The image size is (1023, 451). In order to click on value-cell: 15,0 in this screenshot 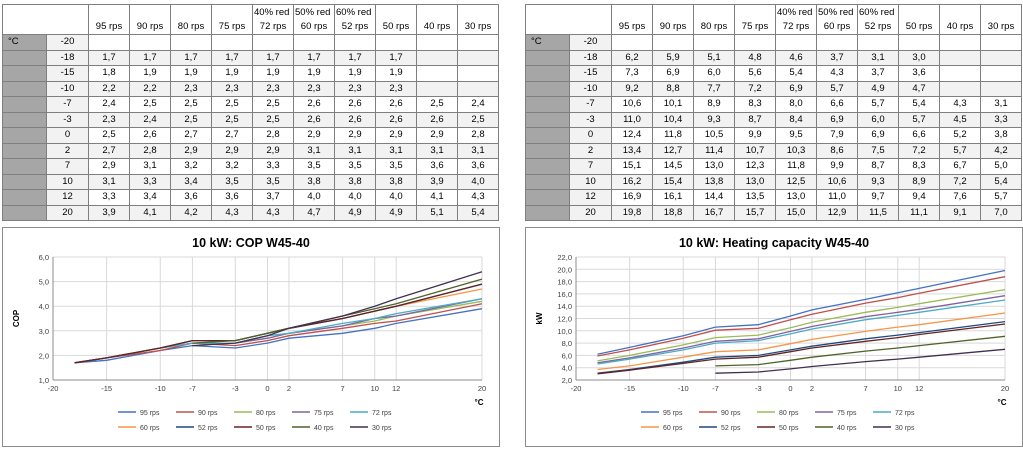, I will do `click(796, 212)`.